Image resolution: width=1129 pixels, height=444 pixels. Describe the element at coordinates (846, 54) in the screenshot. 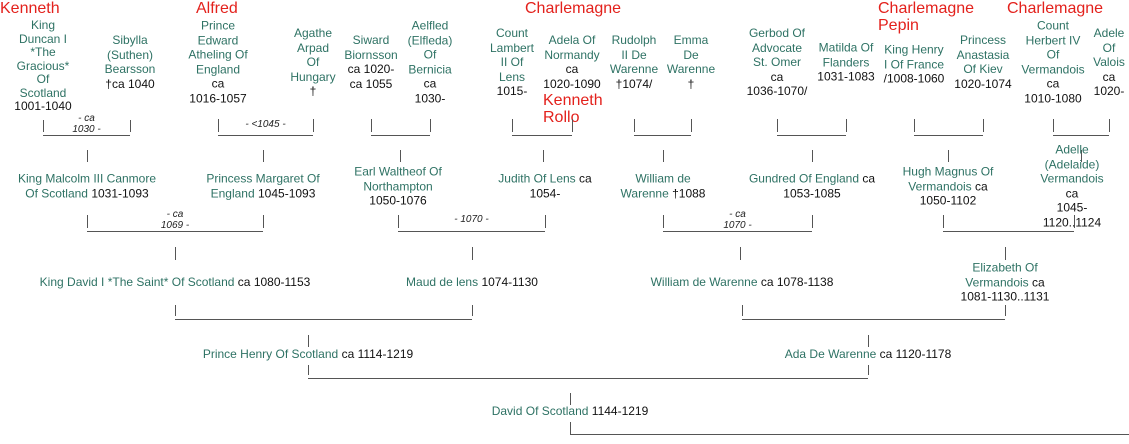

I see `person-name: Matilda Of Flanders` at that location.